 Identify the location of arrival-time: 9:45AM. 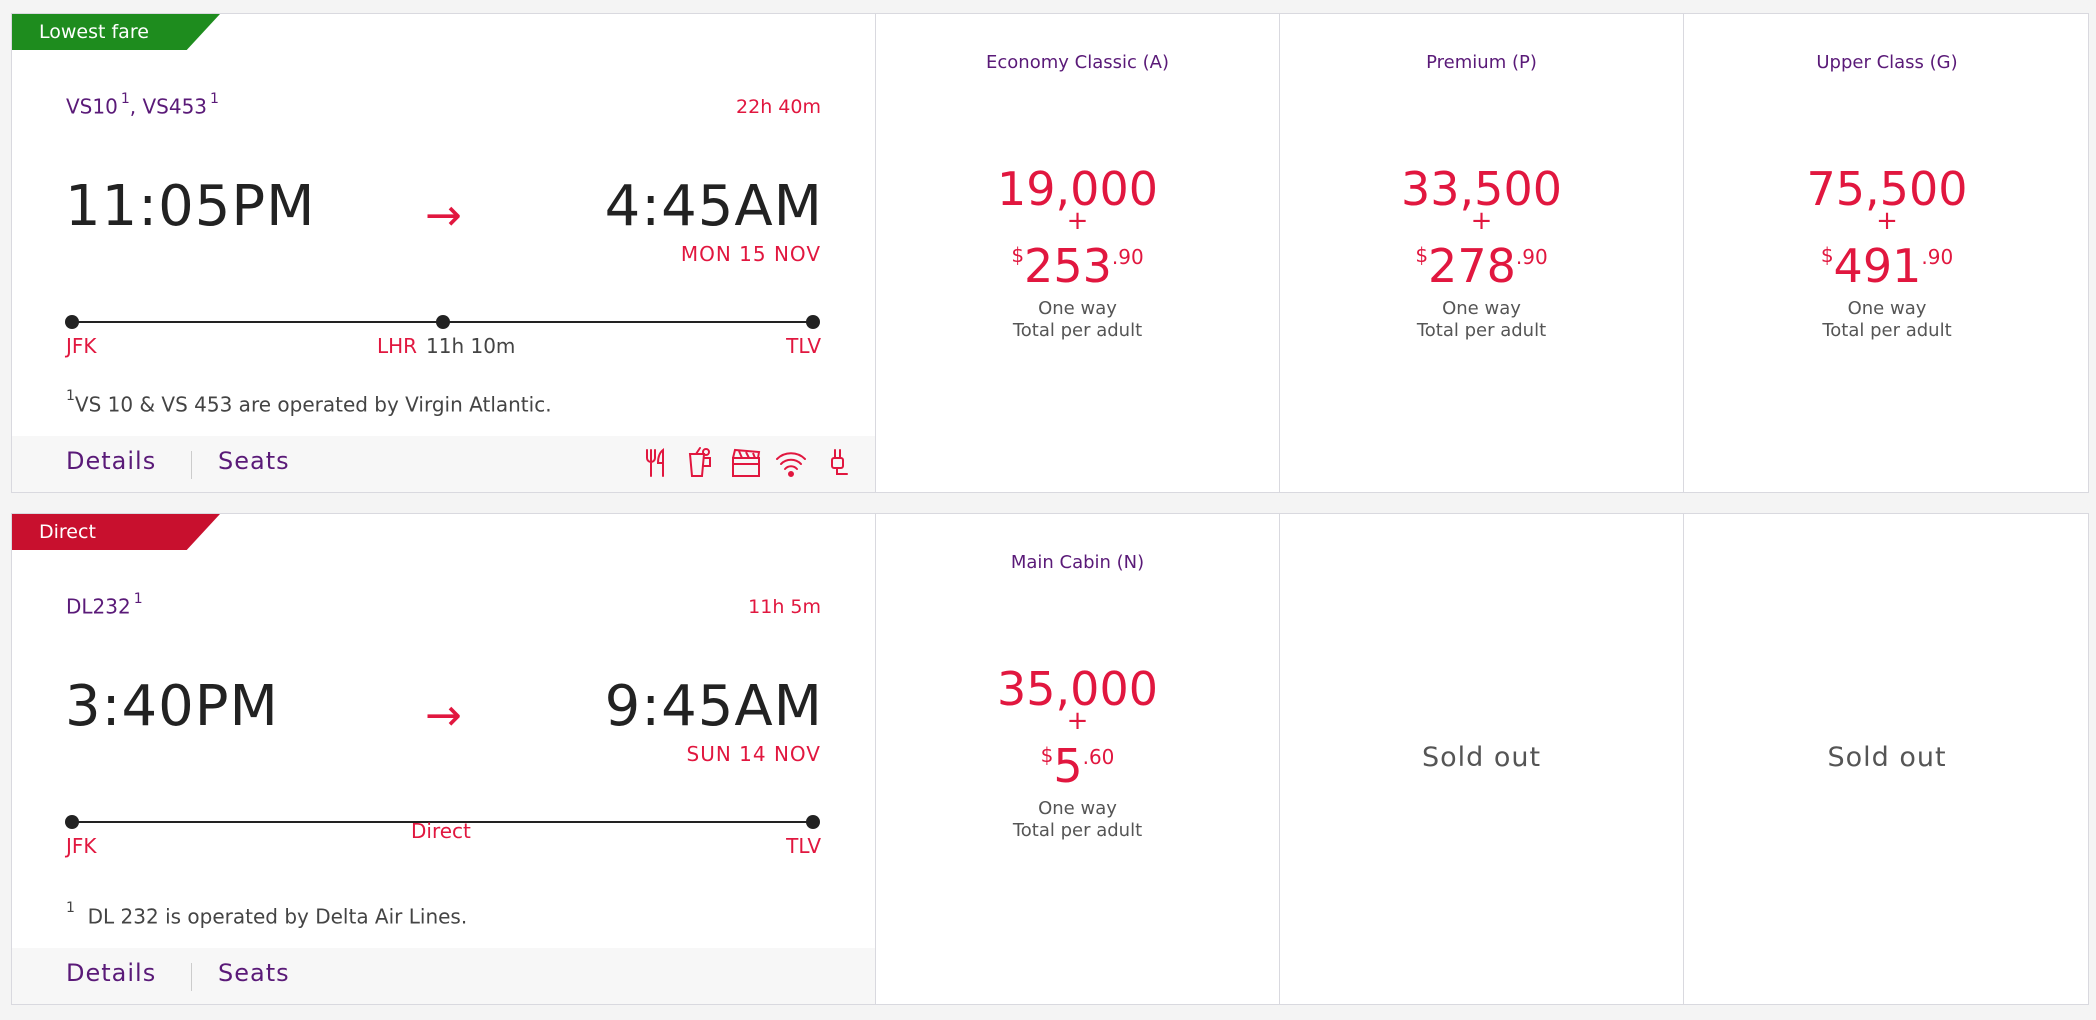
(713, 706).